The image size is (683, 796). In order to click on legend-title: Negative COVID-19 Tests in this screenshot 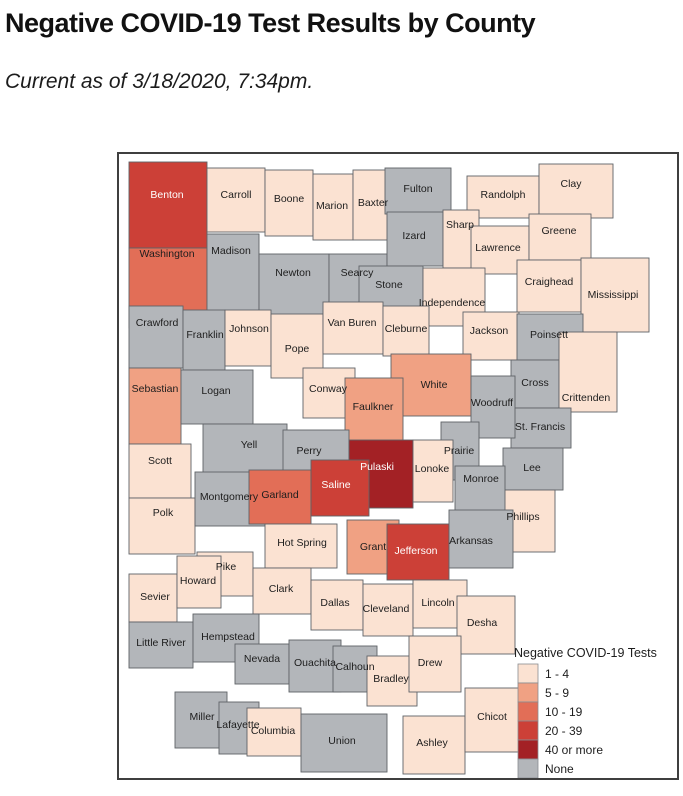, I will do `click(585, 653)`.